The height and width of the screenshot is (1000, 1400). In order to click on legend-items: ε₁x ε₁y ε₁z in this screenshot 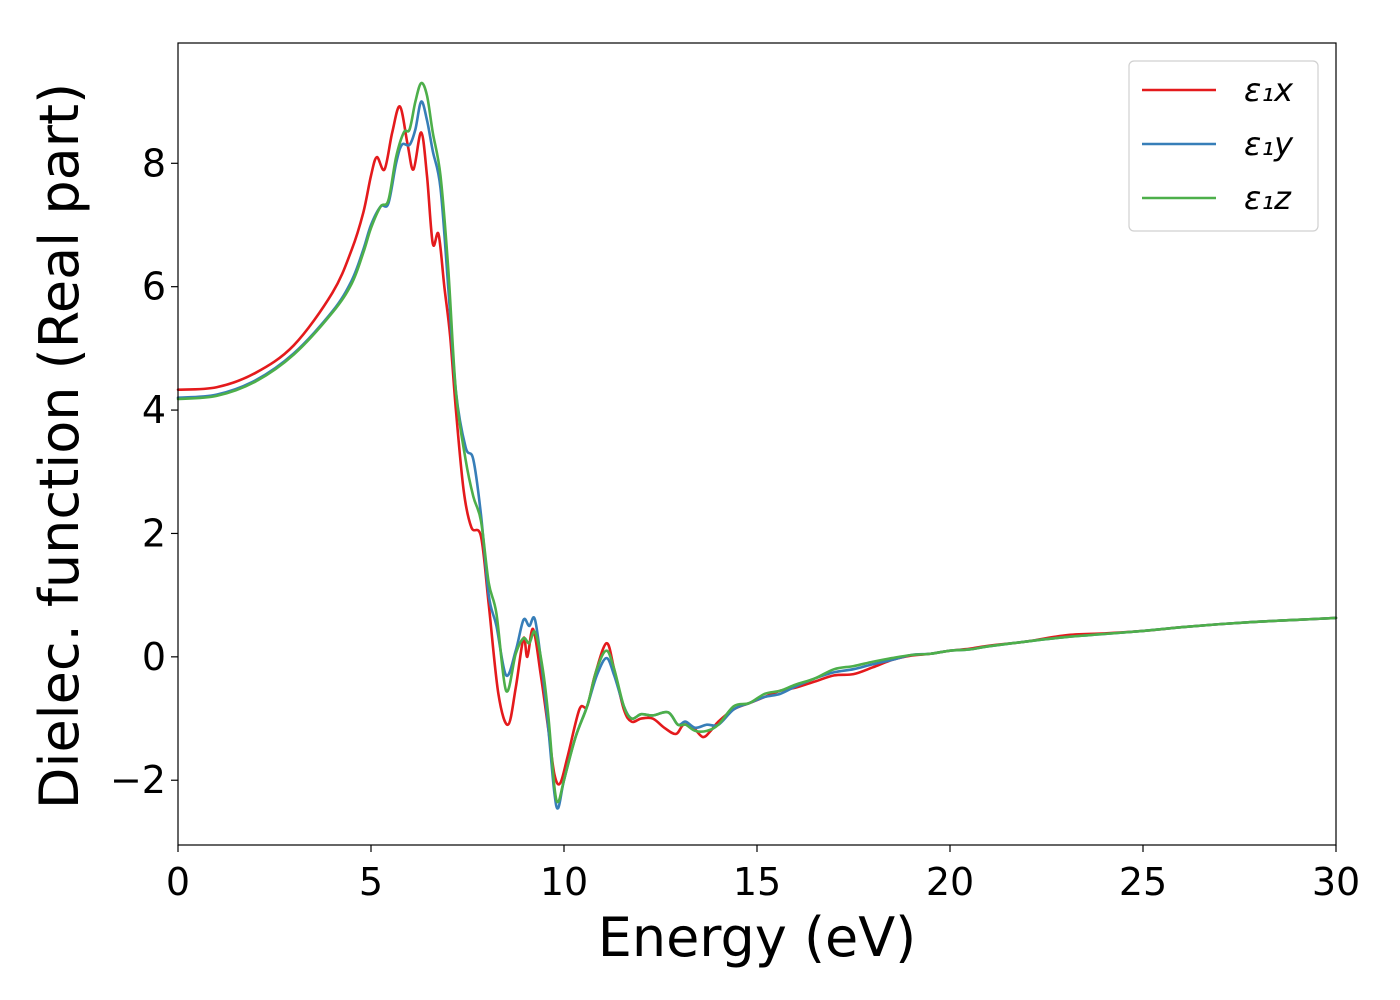, I will do `click(1218, 144)`.